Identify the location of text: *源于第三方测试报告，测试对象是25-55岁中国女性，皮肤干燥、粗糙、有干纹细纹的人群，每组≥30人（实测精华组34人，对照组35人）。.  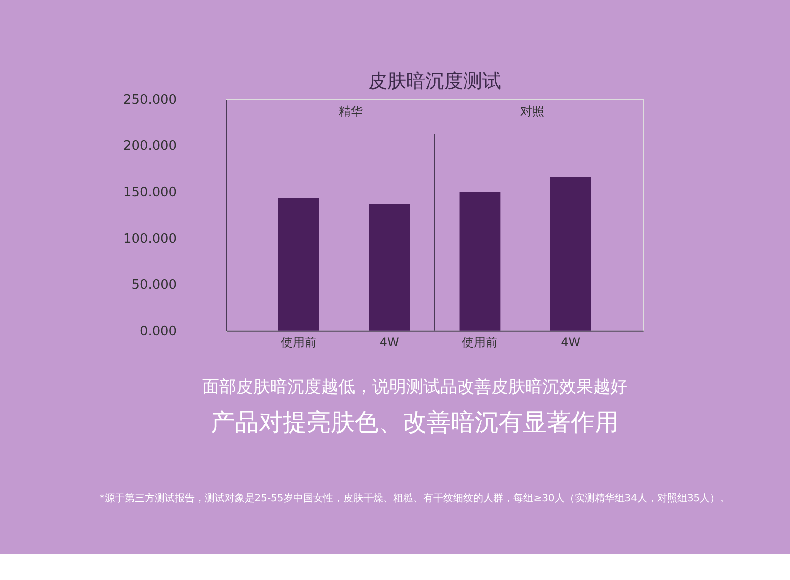
(415, 498).